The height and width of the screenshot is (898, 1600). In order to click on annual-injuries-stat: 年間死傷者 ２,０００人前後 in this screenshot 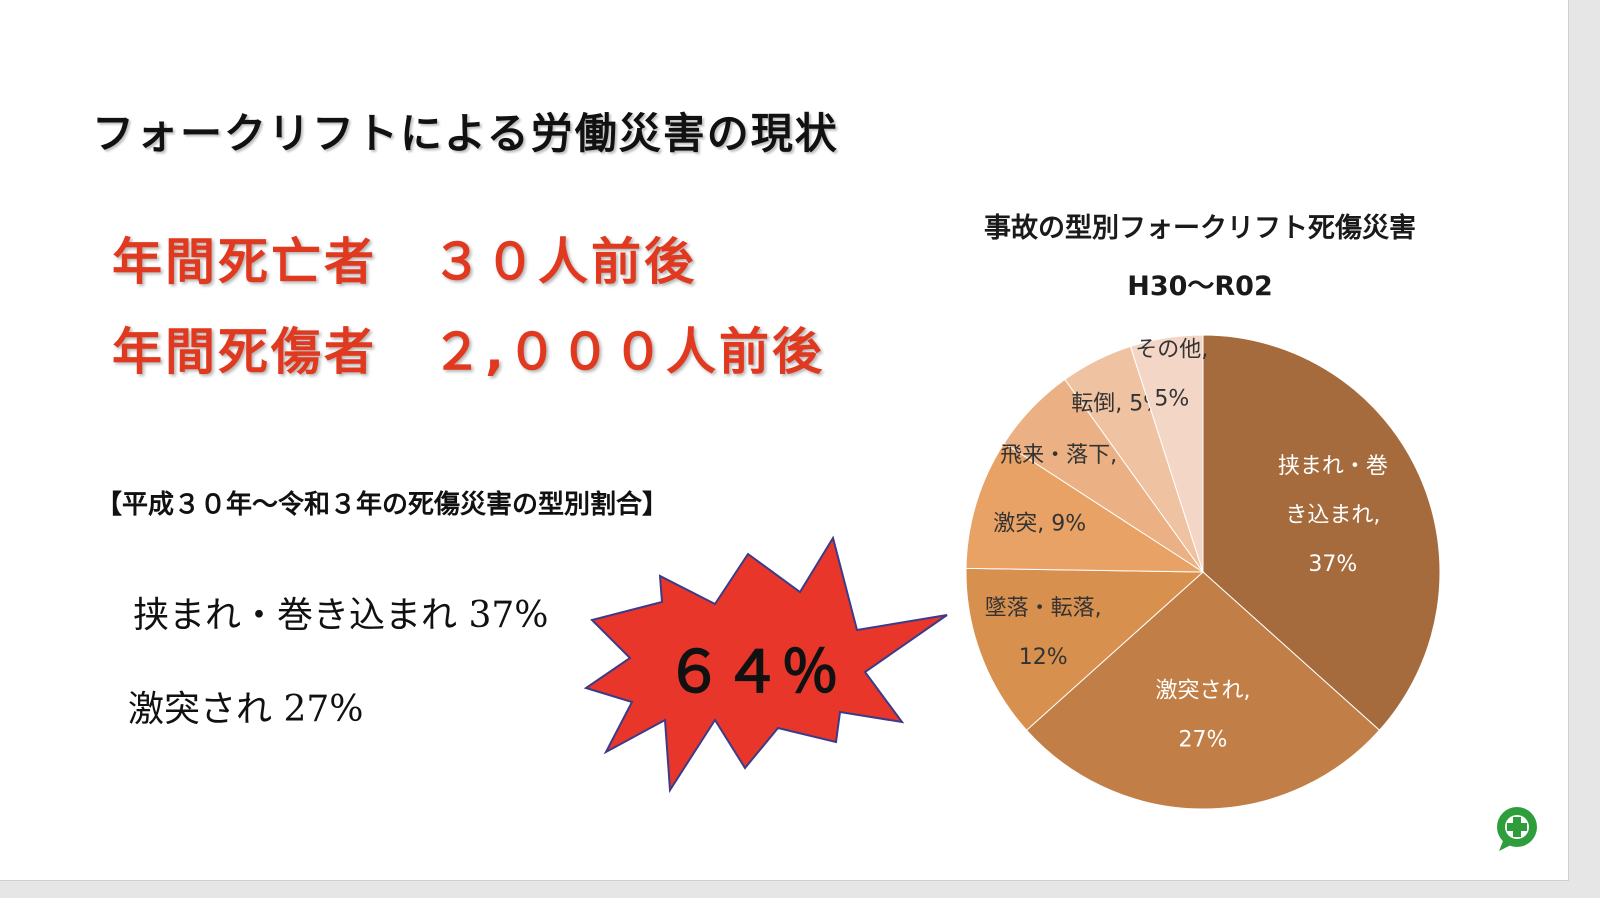, I will do `click(468, 348)`.